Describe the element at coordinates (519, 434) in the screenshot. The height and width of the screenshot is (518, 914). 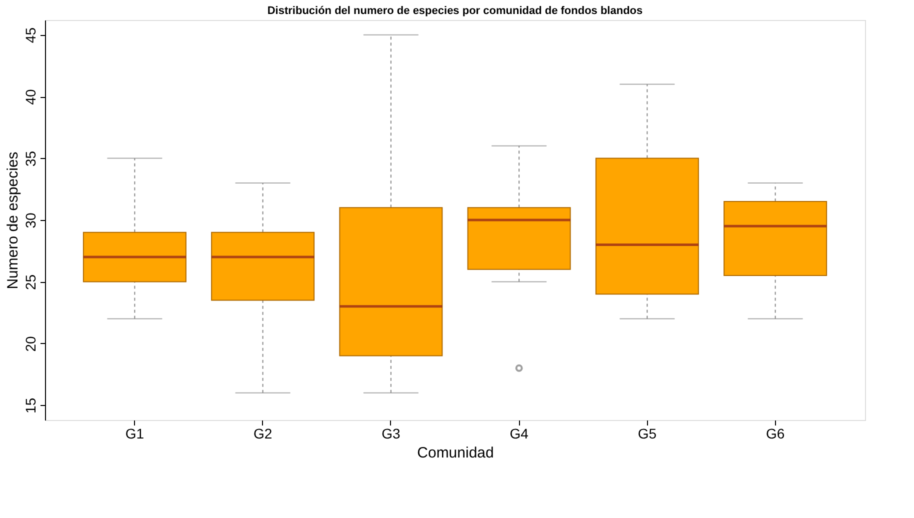
I see `x-tick-label: G4` at that location.